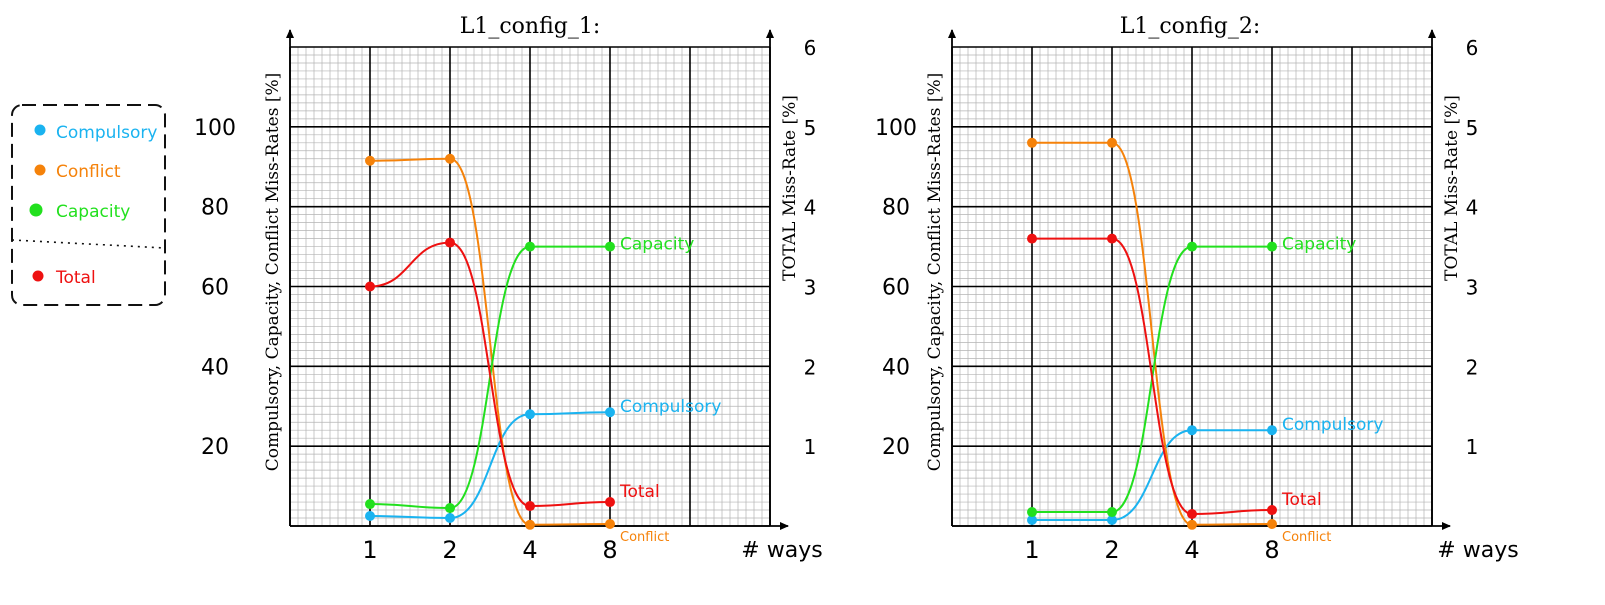 The width and height of the screenshot is (1605, 605). Describe the element at coordinates (88, 244) in the screenshot. I see `legend-divider` at that location.